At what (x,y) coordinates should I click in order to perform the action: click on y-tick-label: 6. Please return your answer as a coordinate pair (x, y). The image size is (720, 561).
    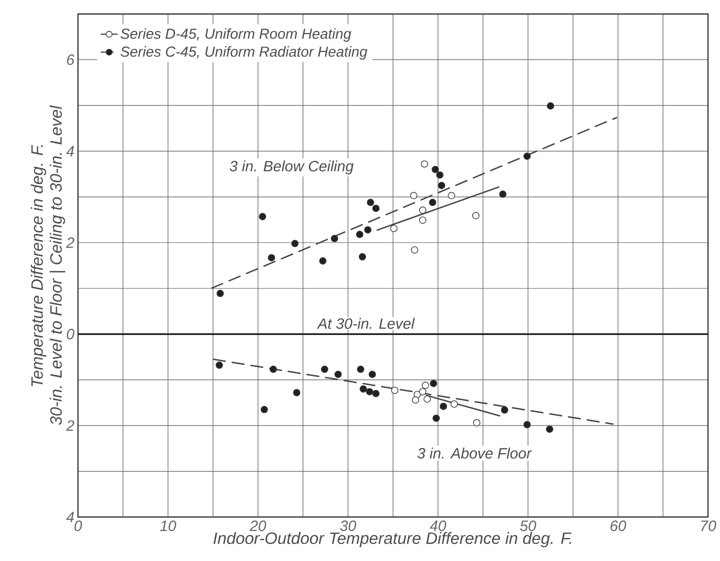
    Looking at the image, I should click on (70, 60).